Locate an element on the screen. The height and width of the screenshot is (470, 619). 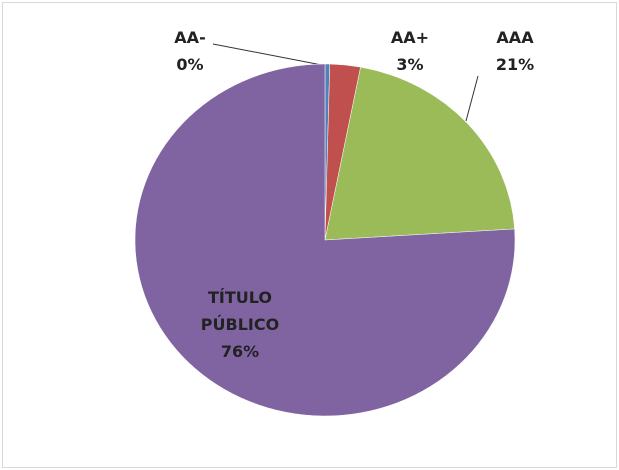
value-label: 0% is located at coordinates (190, 64).